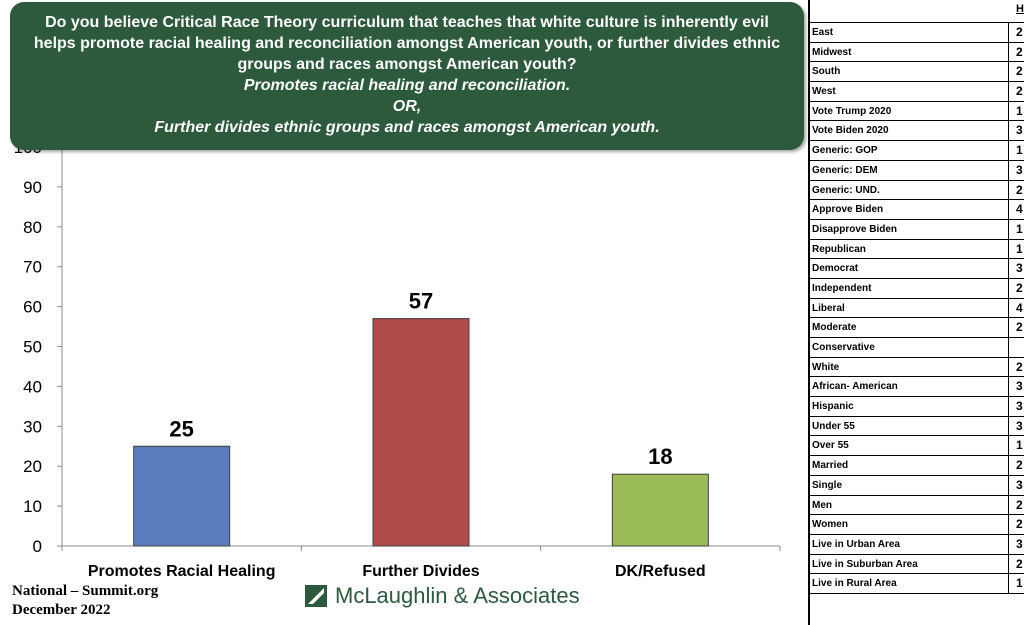 The image size is (1024, 625). Describe the element at coordinates (917, 387) in the screenshot. I see `table-row: African- American 3` at that location.